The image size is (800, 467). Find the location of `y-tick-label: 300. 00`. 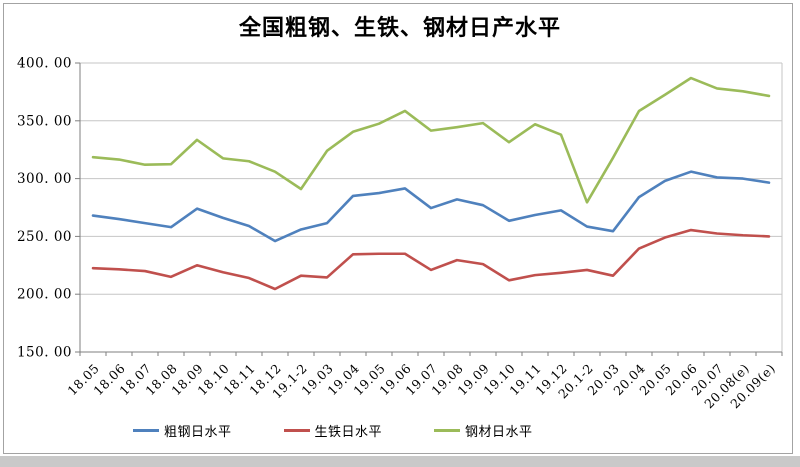

y-tick-label: 300. 00 is located at coordinates (44, 179).